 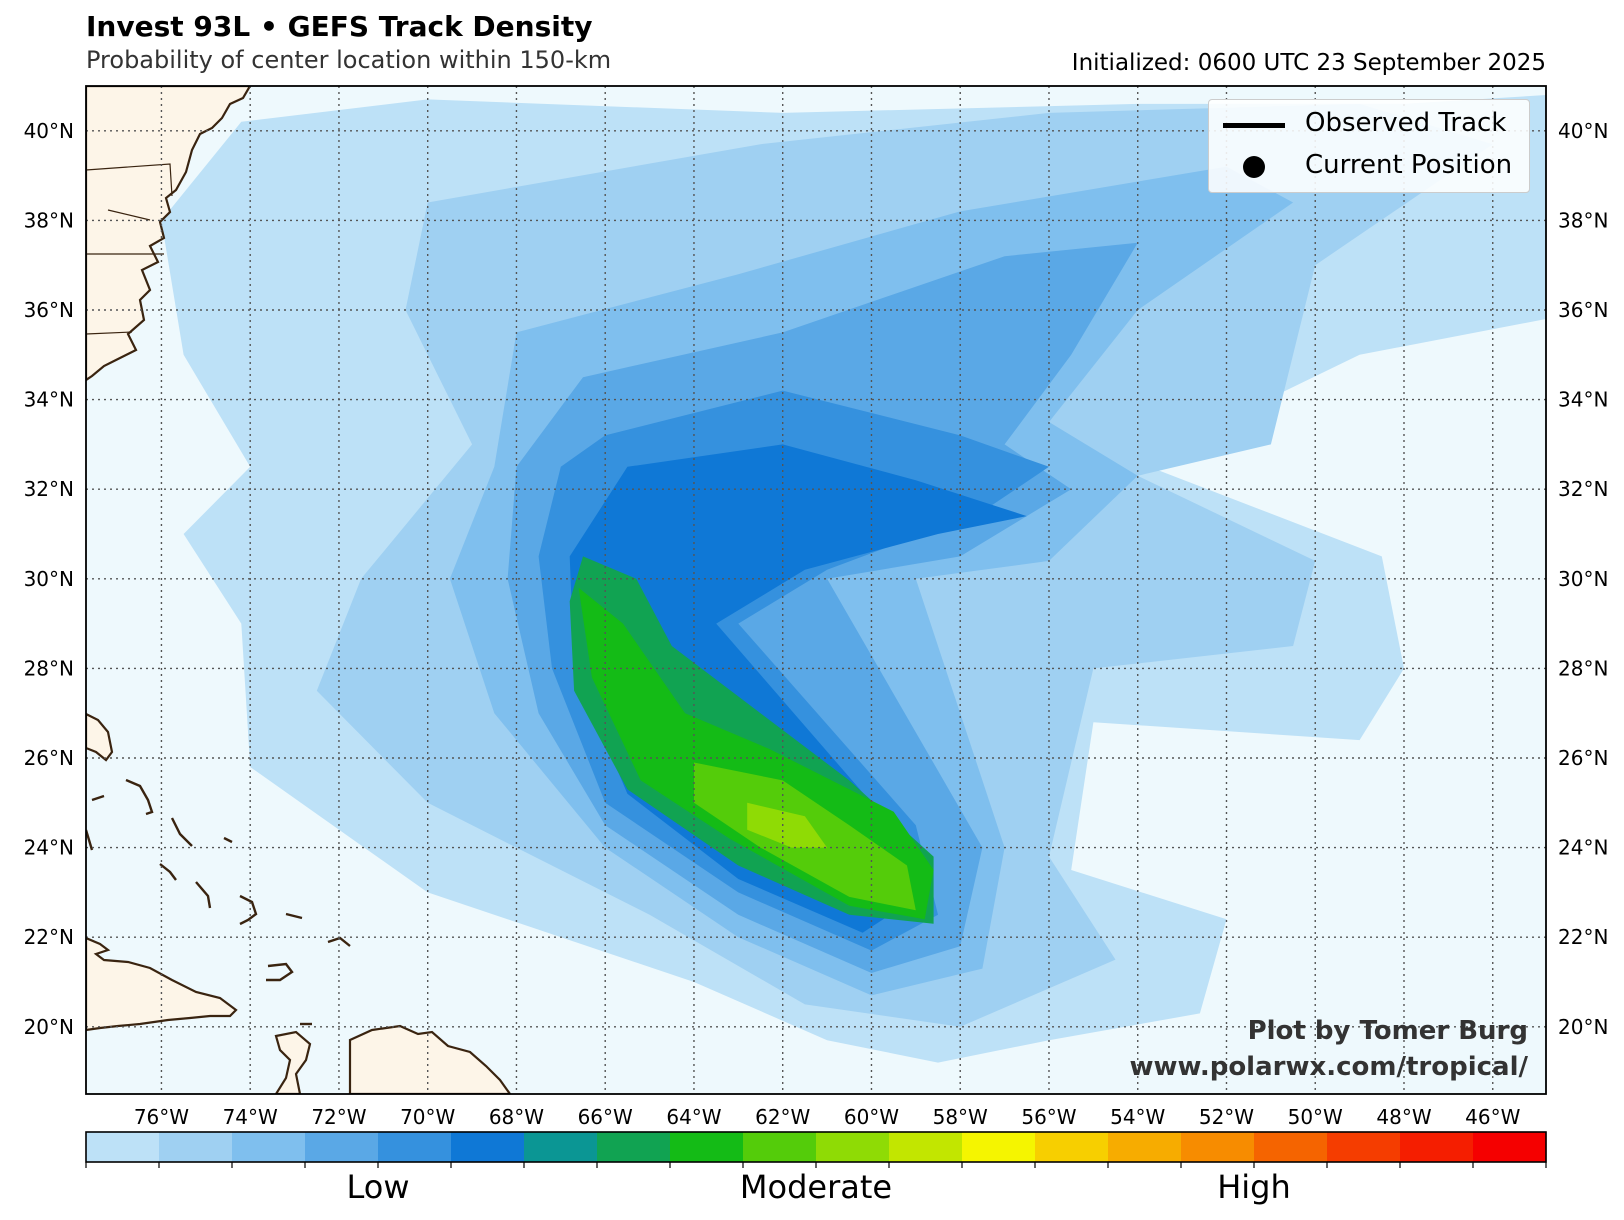 What do you see at coordinates (129, 249) in the screenshot?
I see `state-borders` at bounding box center [129, 249].